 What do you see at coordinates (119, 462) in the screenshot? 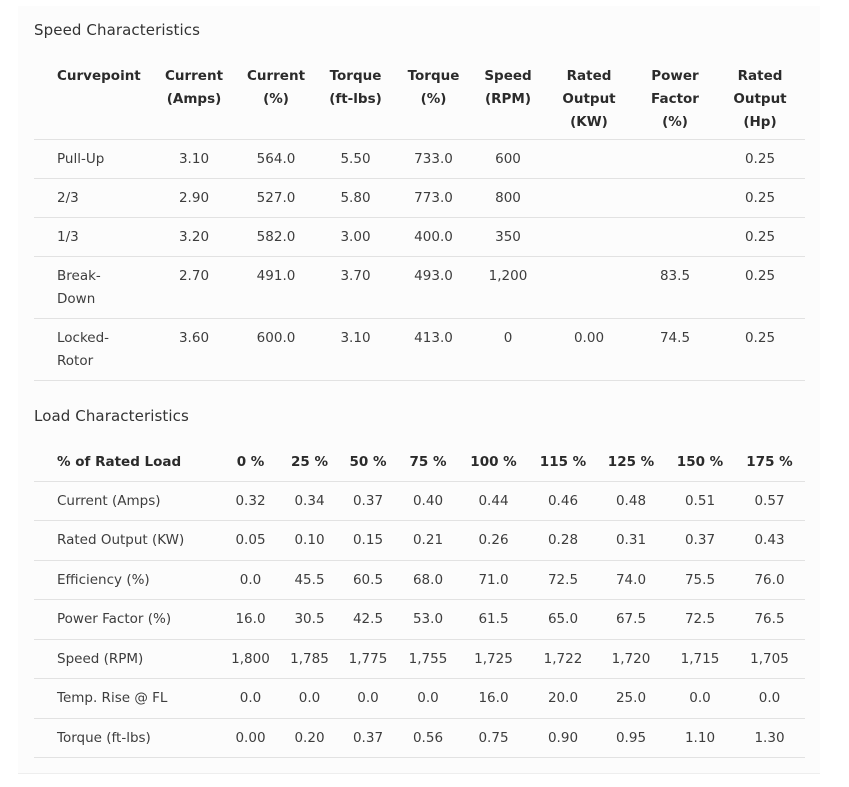
I see `load-header-cell: % of Rated Load` at bounding box center [119, 462].